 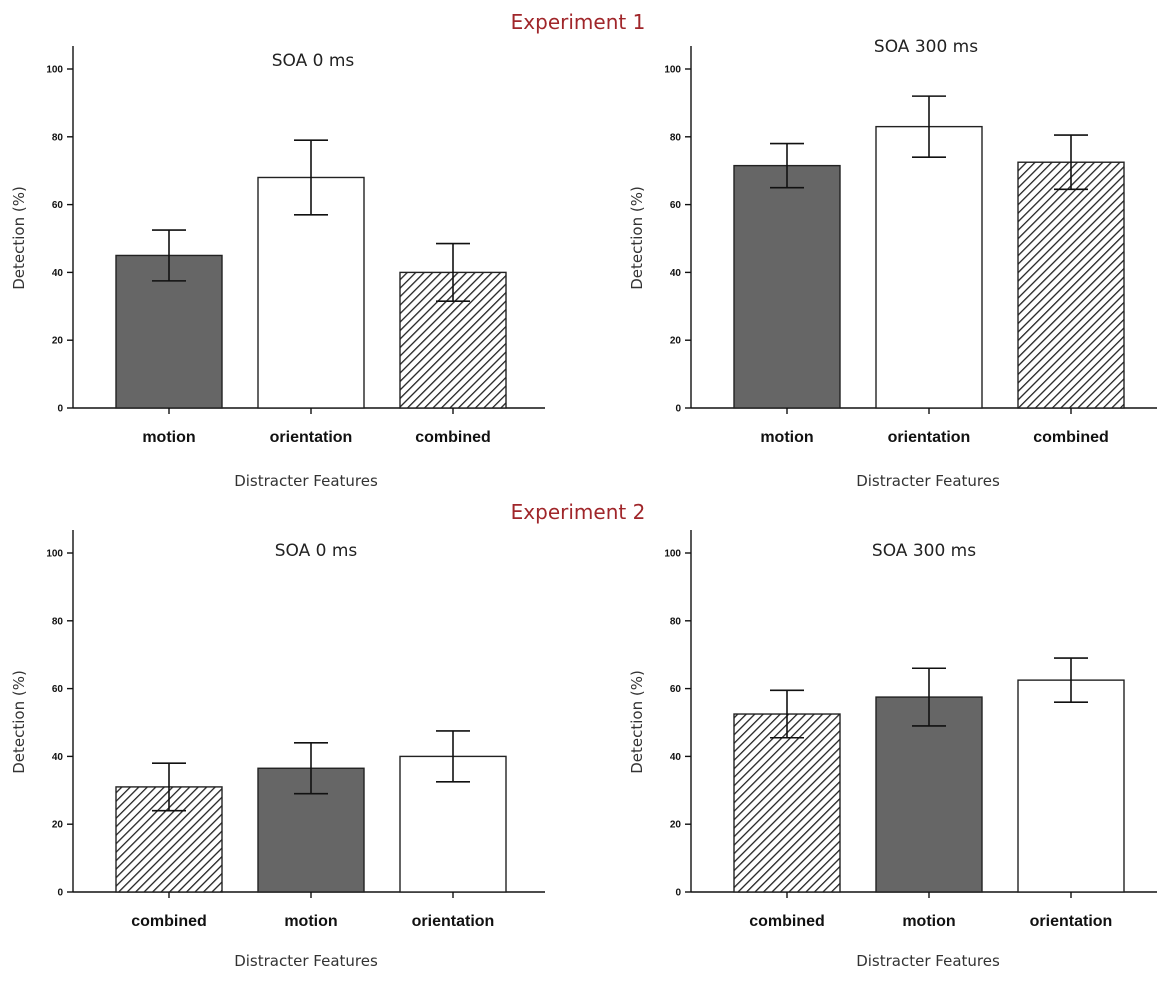 What do you see at coordinates (578, 512) in the screenshot?
I see `experiment-2-title: Experiment 2` at bounding box center [578, 512].